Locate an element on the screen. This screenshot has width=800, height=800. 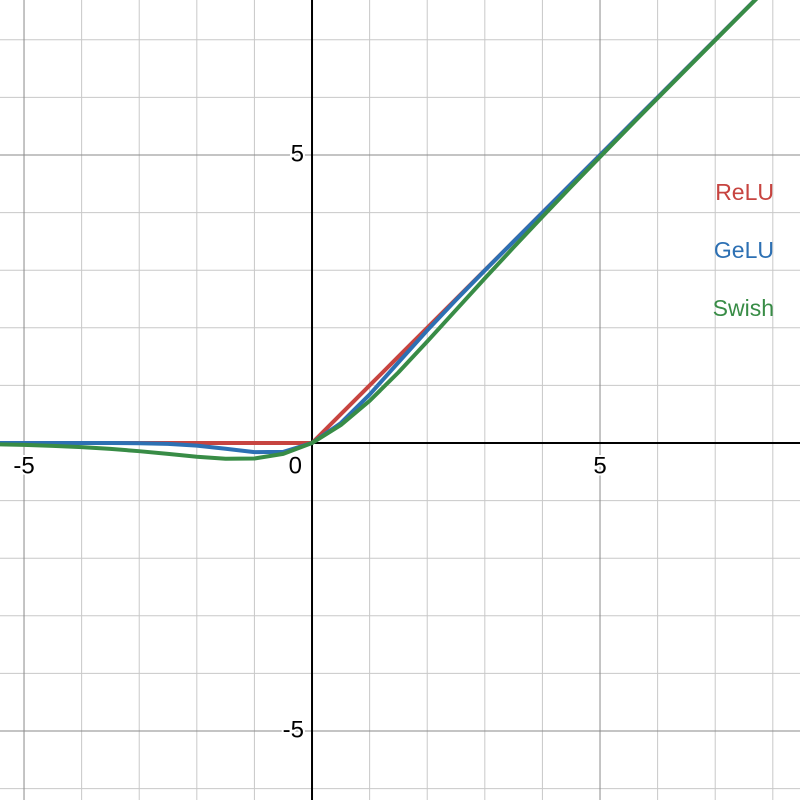
legend-label: Swish is located at coordinates (743, 308).